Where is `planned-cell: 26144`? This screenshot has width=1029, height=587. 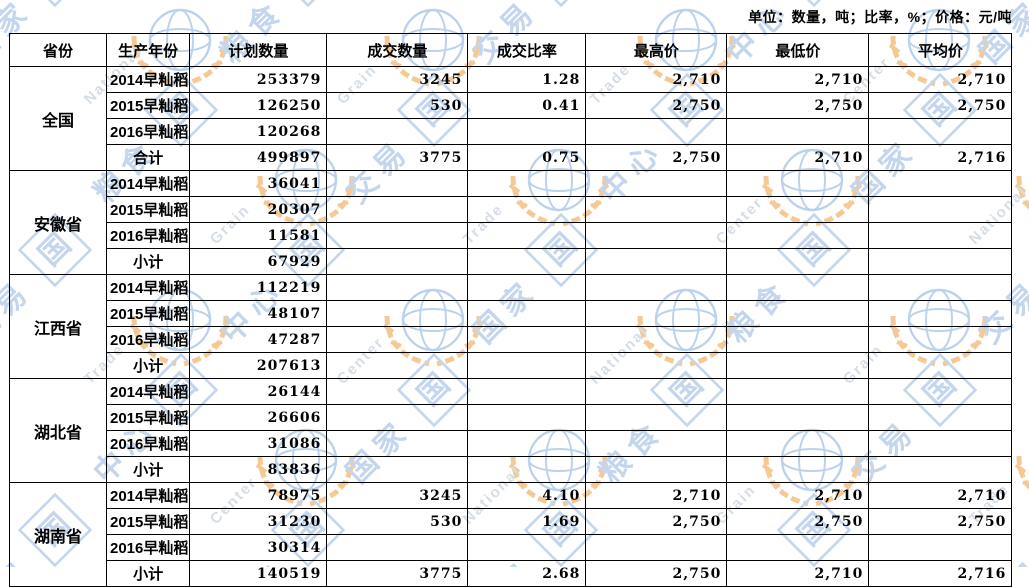
planned-cell: 26144 is located at coordinates (258, 391).